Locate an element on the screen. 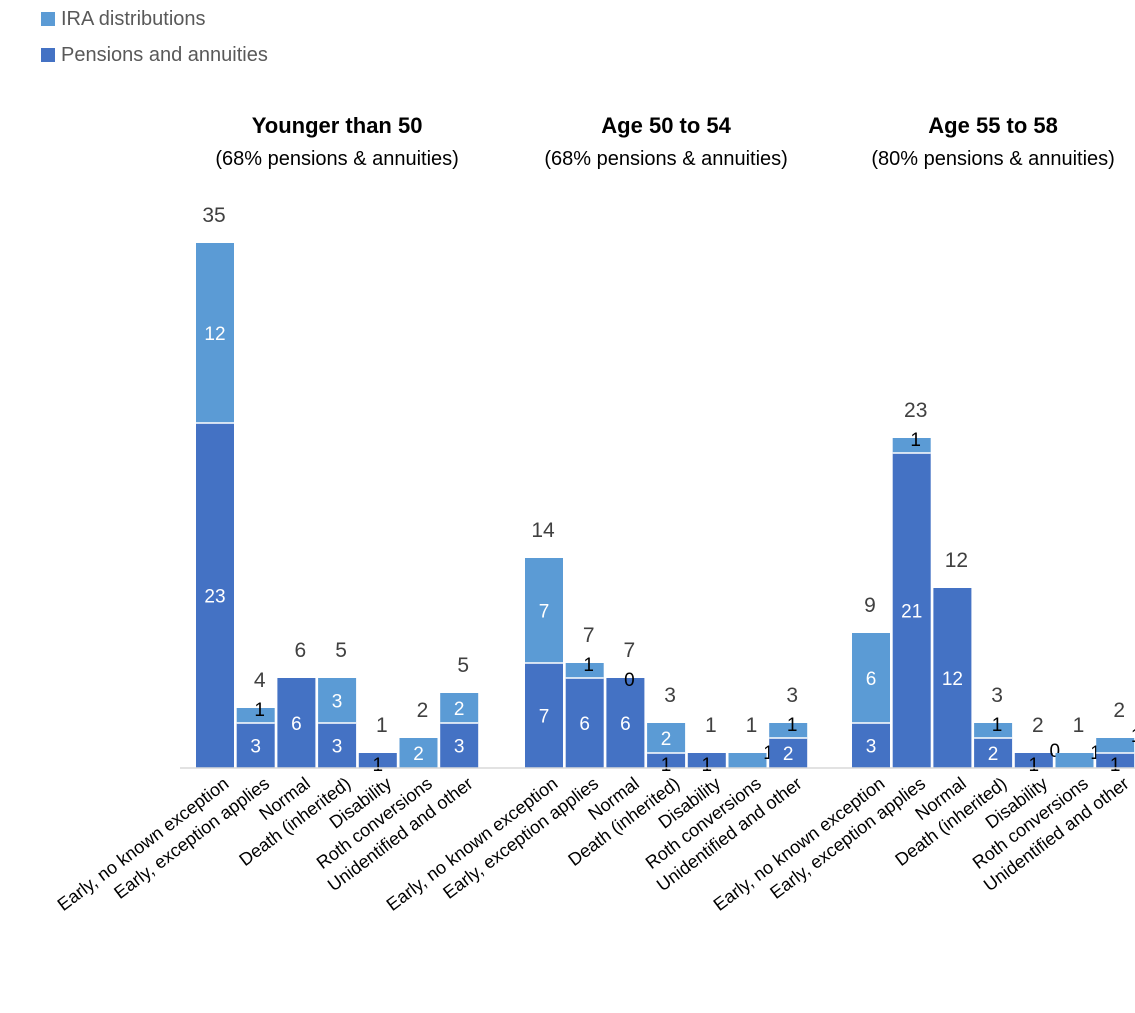 This screenshot has width=1135, height=1013. legend-swatch-pensions-and-annuities is located at coordinates (48, 55).